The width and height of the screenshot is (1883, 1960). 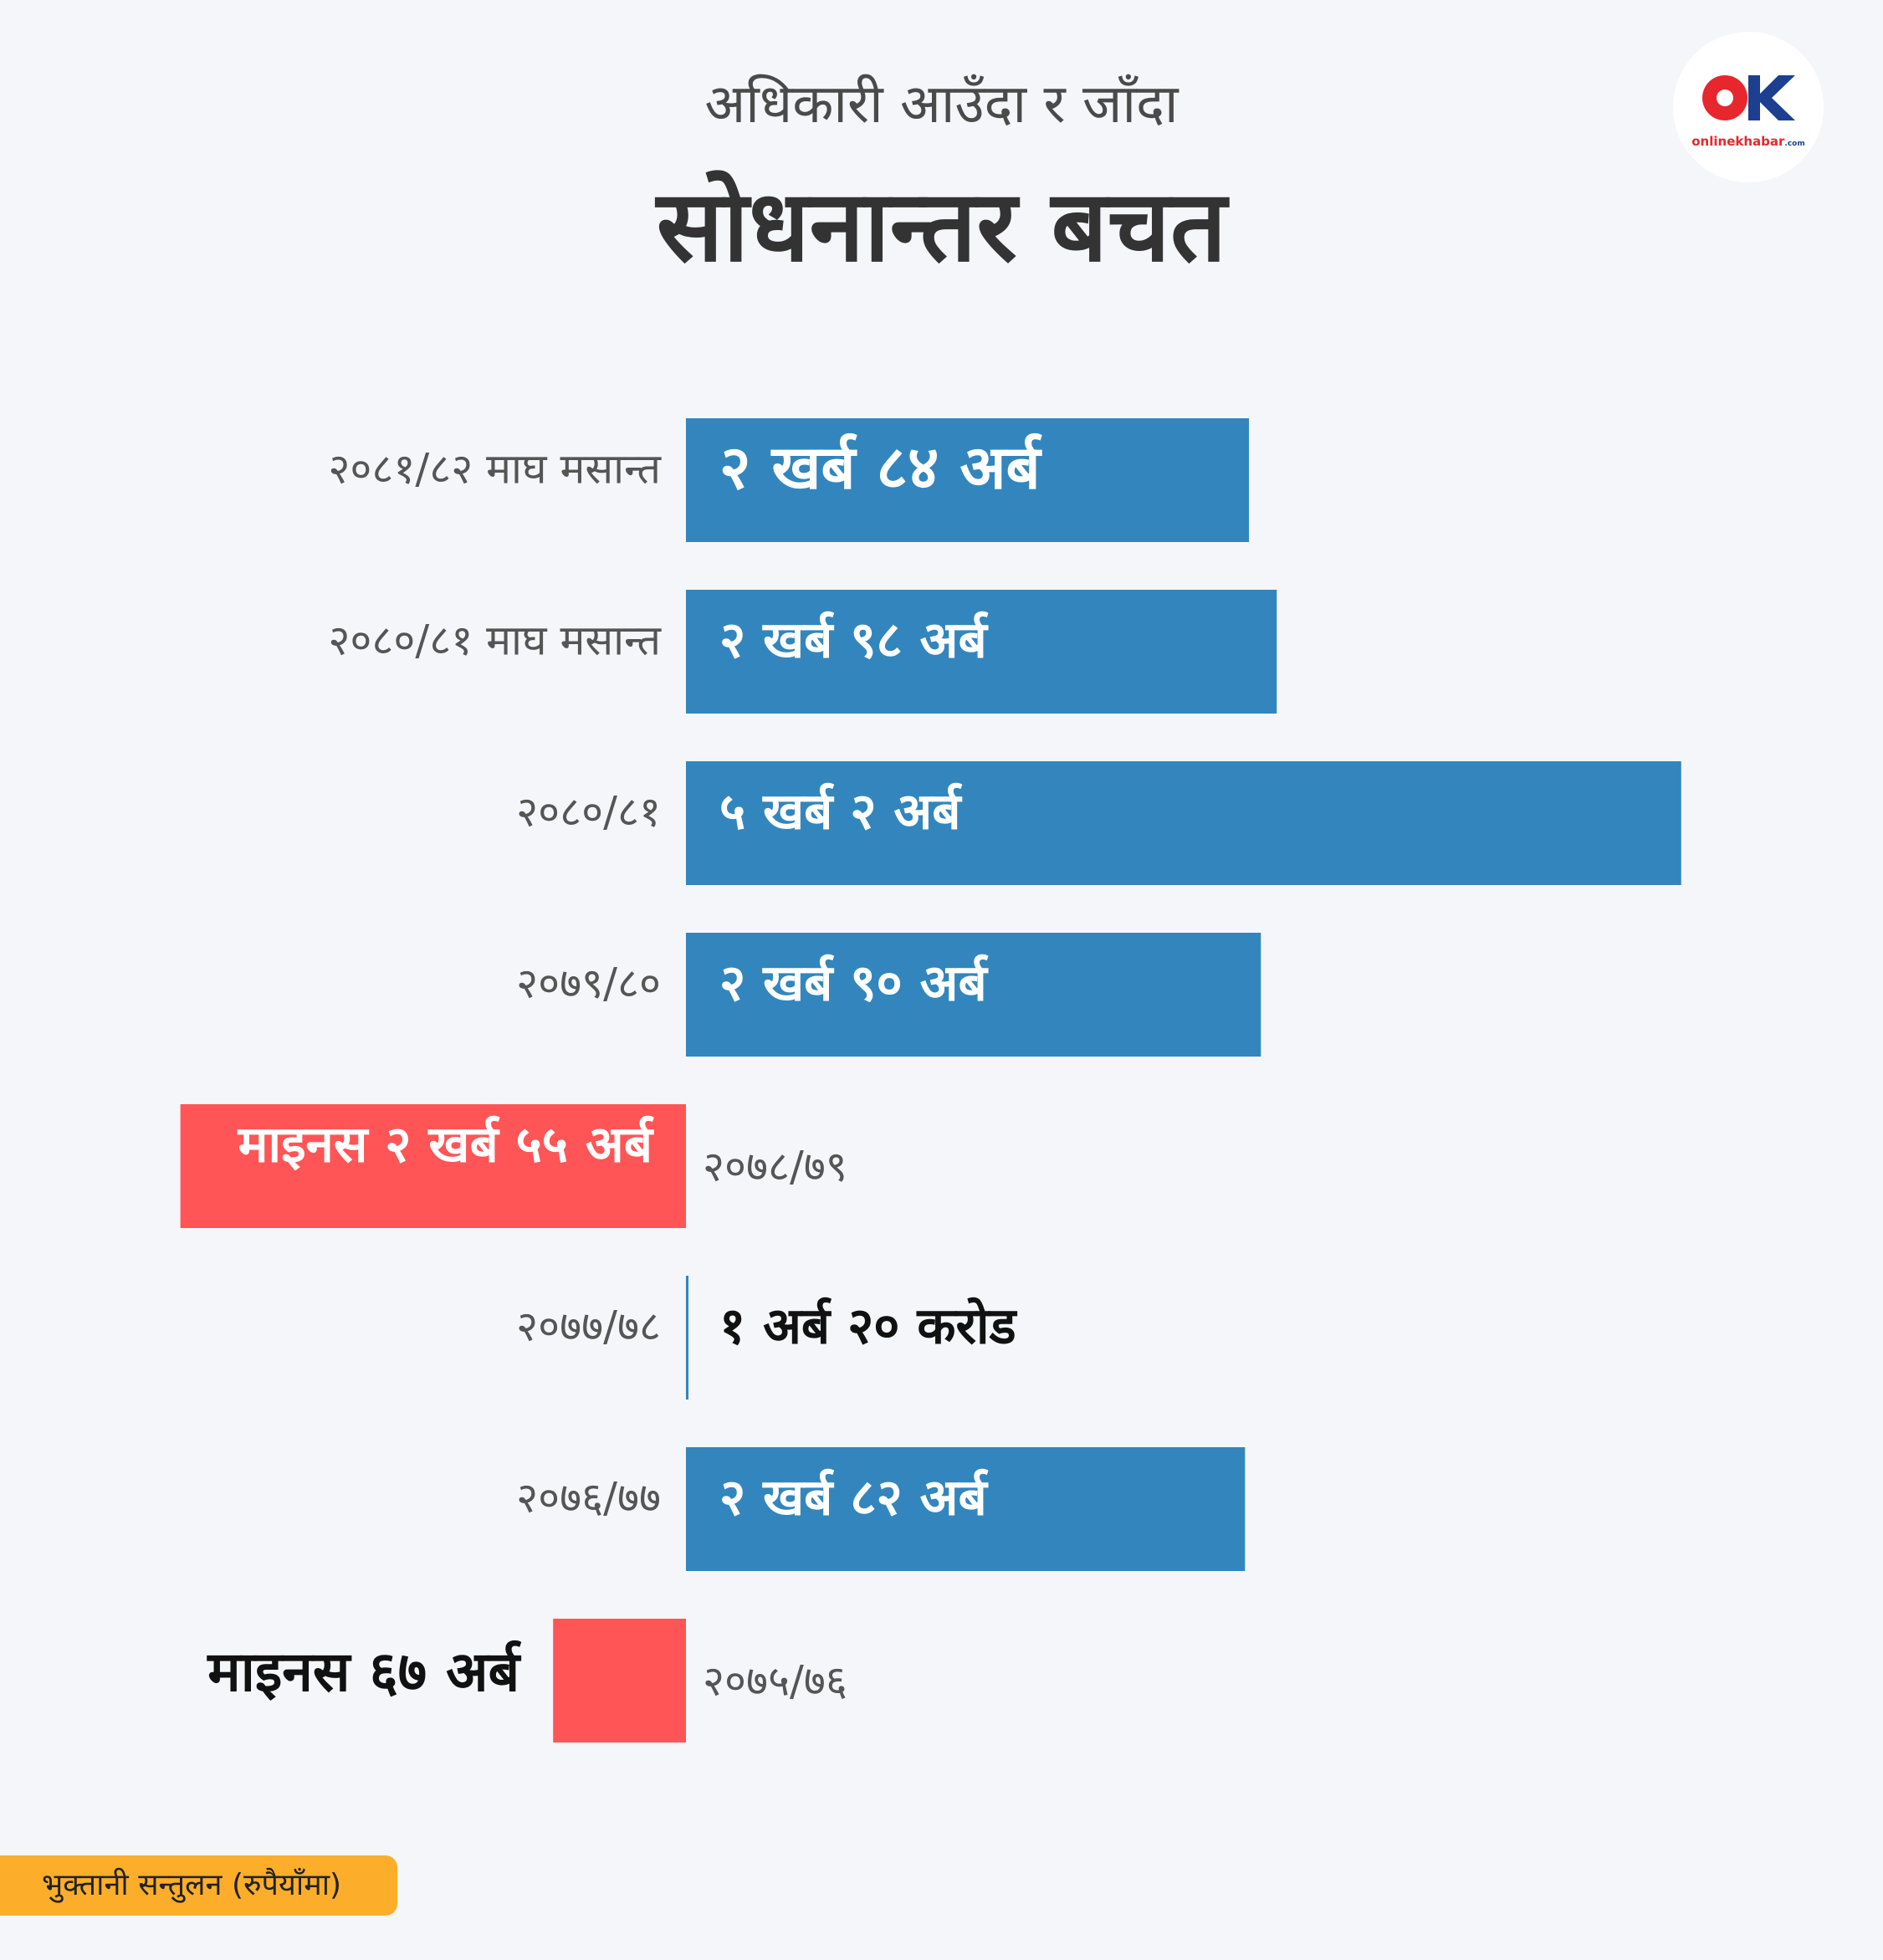 I want to click on category-label-2: २०८०/८१ माघ मसान्त, so click(x=495, y=641).